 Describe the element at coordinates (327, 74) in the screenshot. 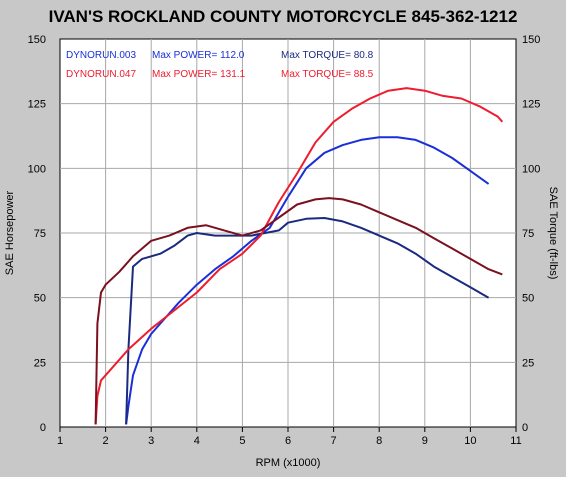

I see `legend-torque-047: Max TORQUE= 88.5` at that location.